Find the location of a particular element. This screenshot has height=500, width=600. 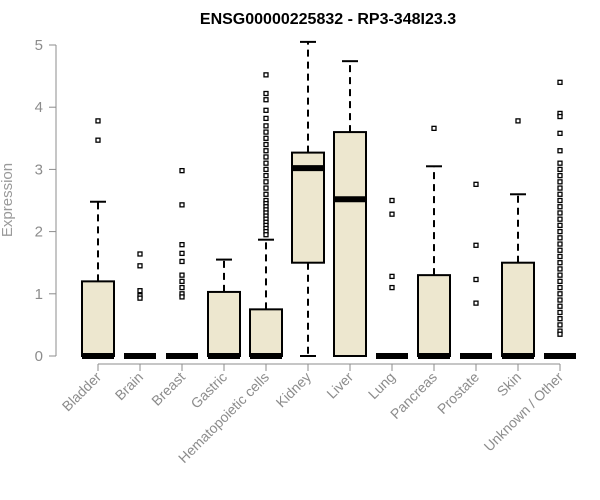

box-unknown-other is located at coordinates (560, 219).